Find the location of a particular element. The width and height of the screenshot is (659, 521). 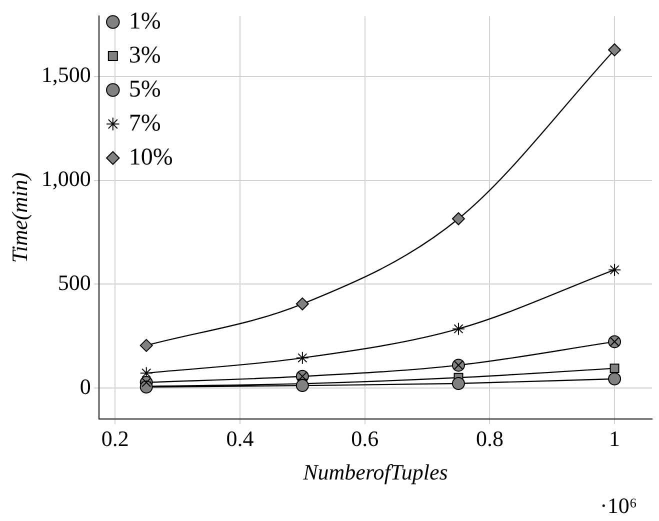

text: ·10⁶ is located at coordinates (618, 505).